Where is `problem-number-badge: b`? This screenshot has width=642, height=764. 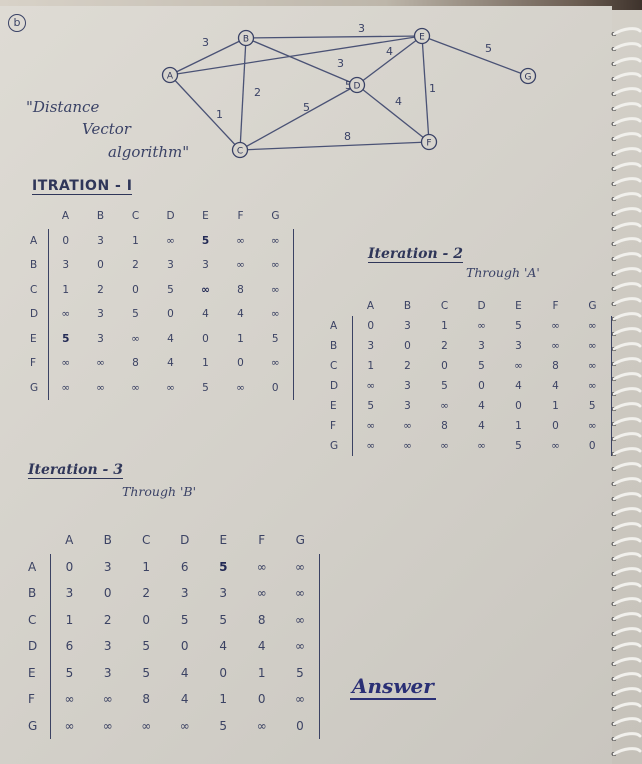 problem-number-badge: b is located at coordinates (17, 23).